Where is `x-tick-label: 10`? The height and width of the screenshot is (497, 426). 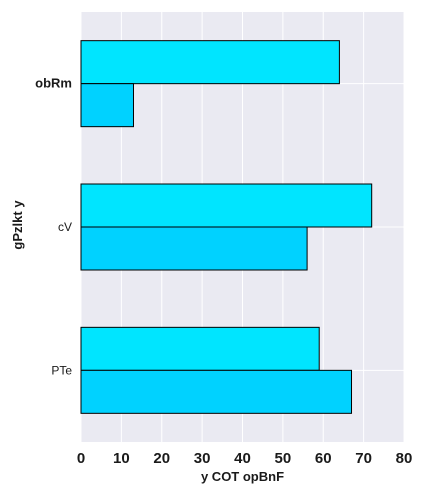 x-tick-label: 10 is located at coordinates (121, 458).